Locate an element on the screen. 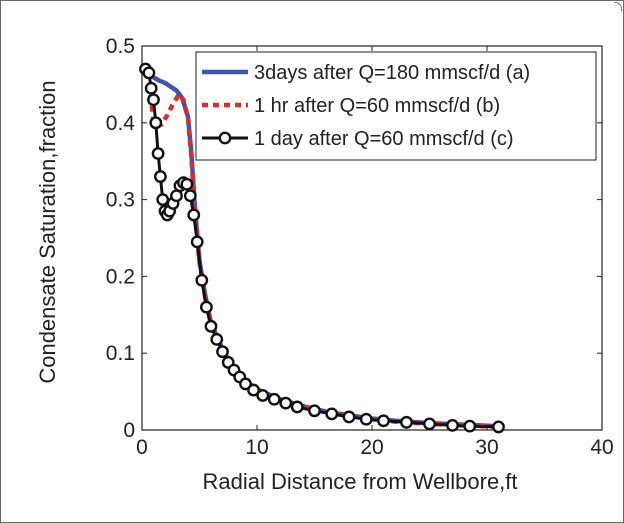 Image resolution: width=624 pixels, height=523 pixels. y-tick-label: 0.3 is located at coordinates (120, 200).